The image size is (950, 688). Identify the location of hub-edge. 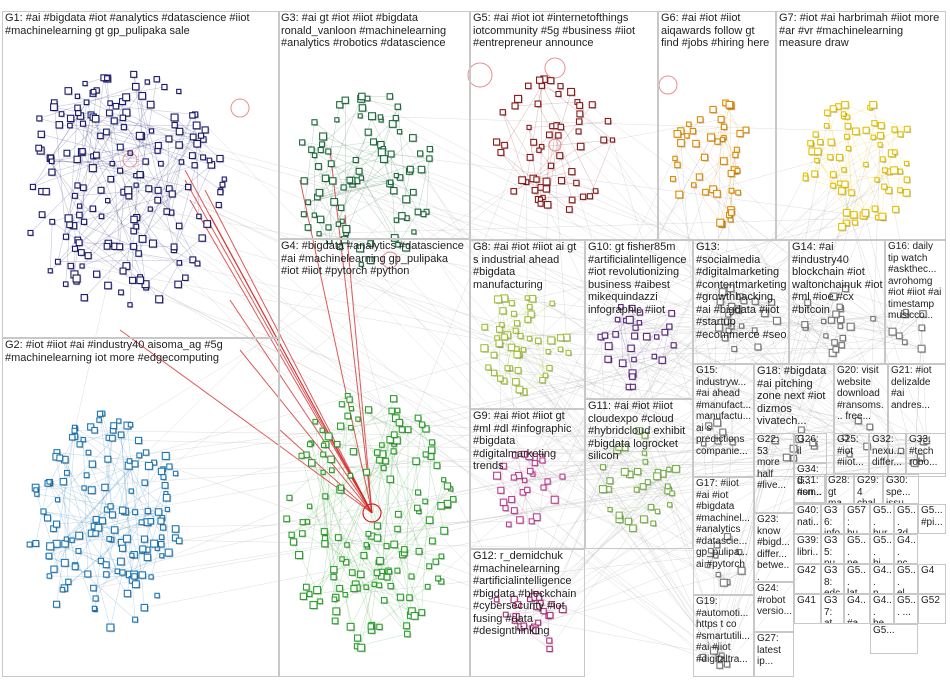
(358, 364).